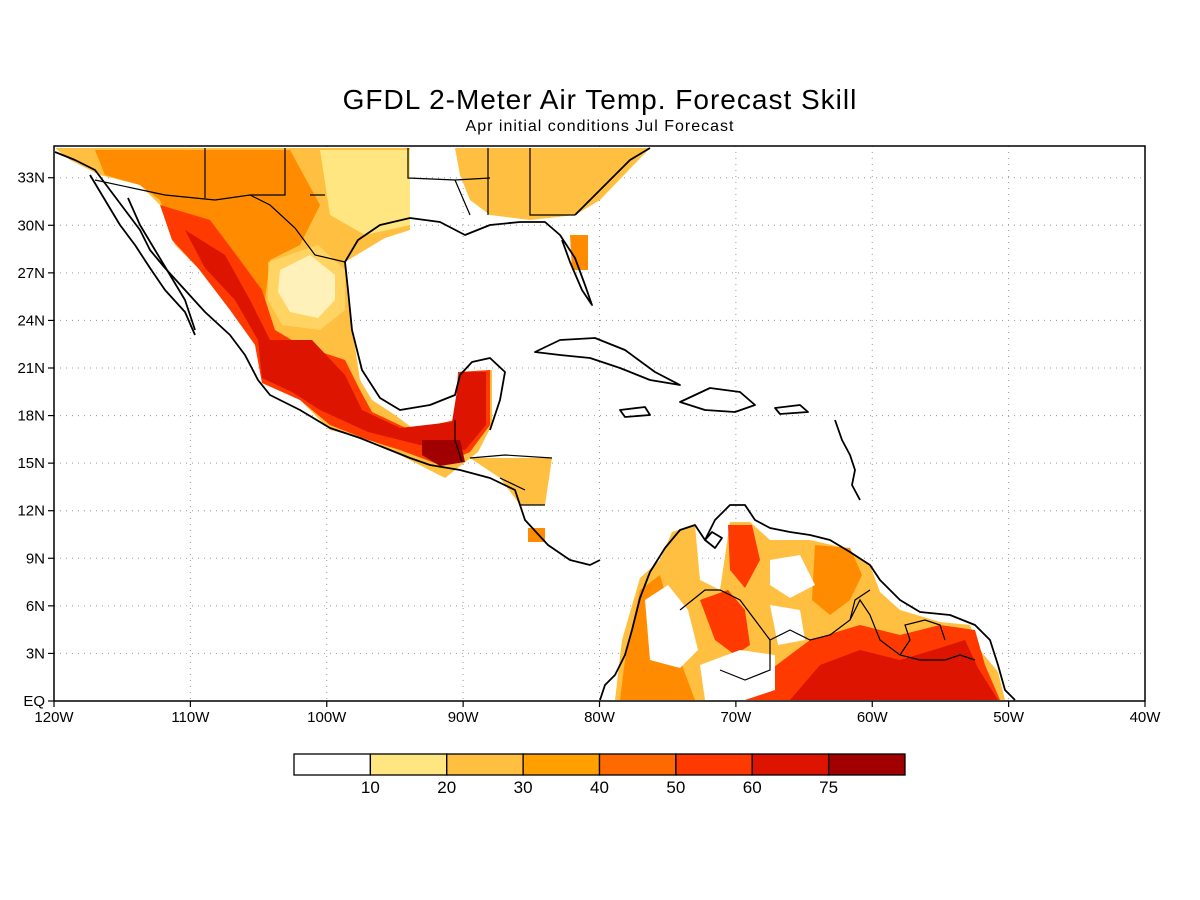 The height and width of the screenshot is (900, 1200). Describe the element at coordinates (31, 440) in the screenshot. I see `latitude-labels: EQ 3N 6N 9N 12N 15N 18N 21N 24N 27N 30N 33N` at that location.